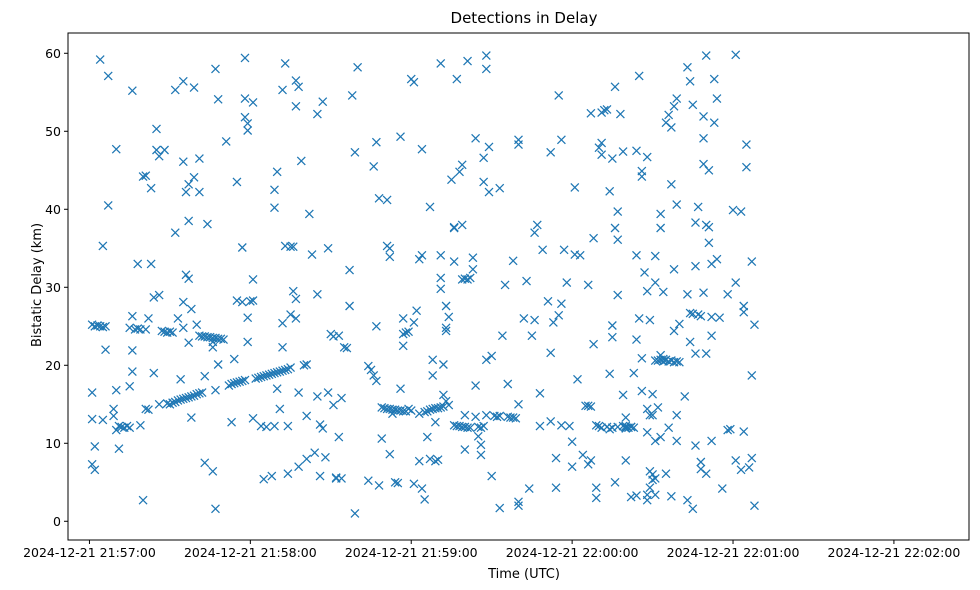 Image resolution: width=980 pixels, height=590 pixels. What do you see at coordinates (250, 552) in the screenshot?
I see `x-tick-label: 2024-12-21 21:58:00` at bounding box center [250, 552].